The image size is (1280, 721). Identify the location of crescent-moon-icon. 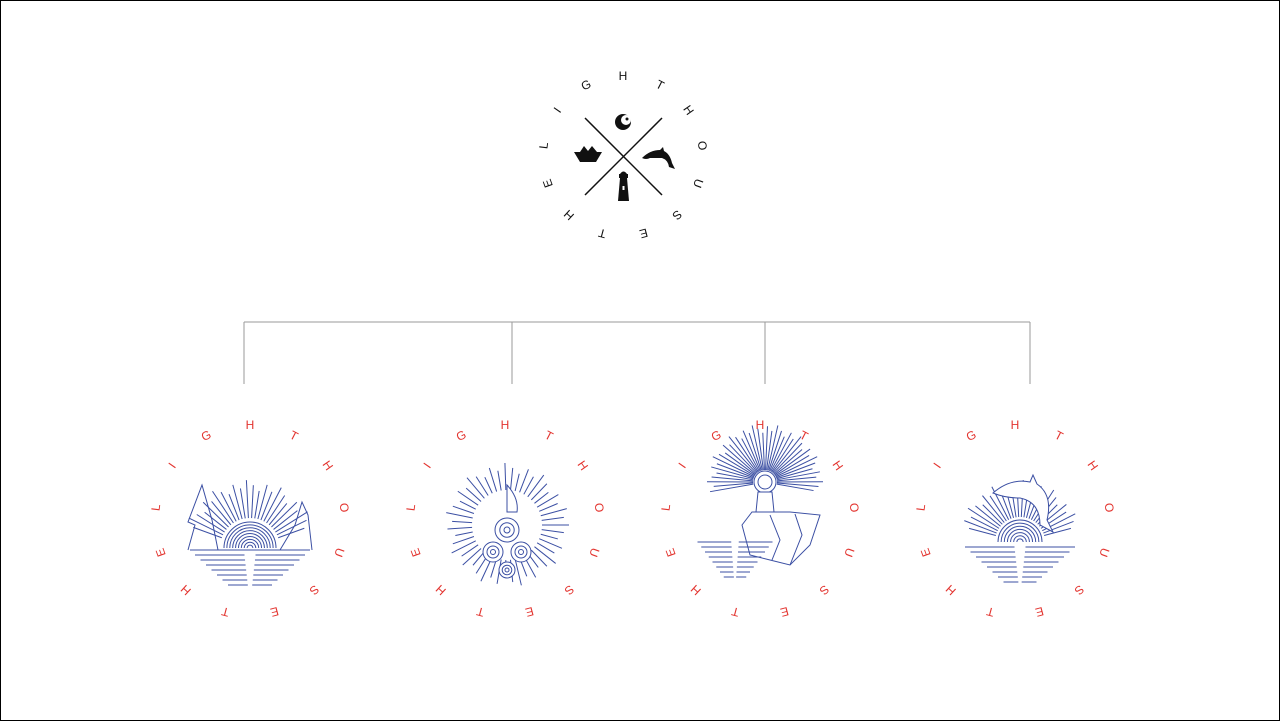
(623, 122).